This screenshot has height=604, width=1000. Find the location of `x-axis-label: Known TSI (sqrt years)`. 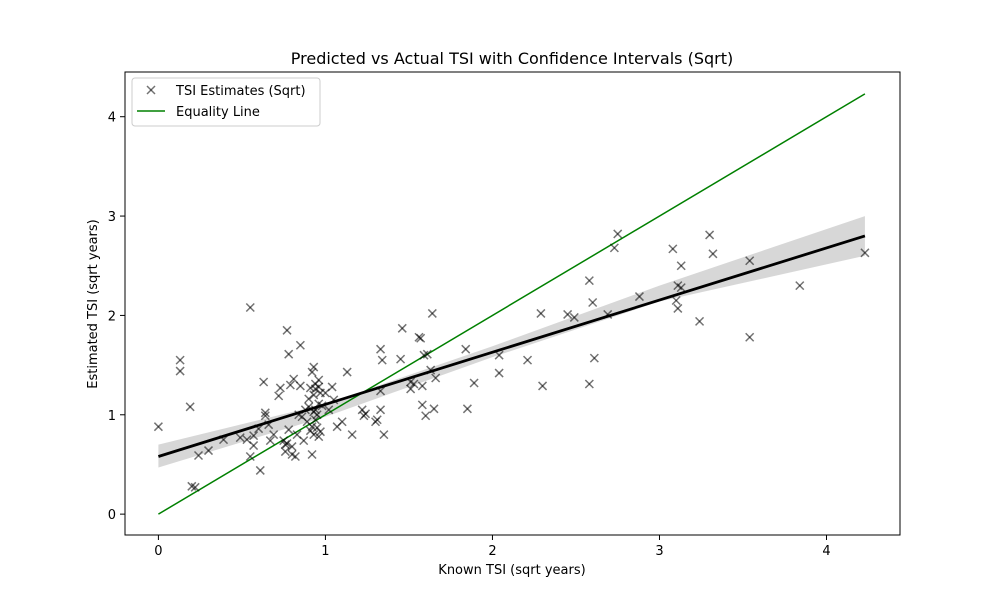

x-axis-label: Known TSI (sqrt years) is located at coordinates (511, 570).